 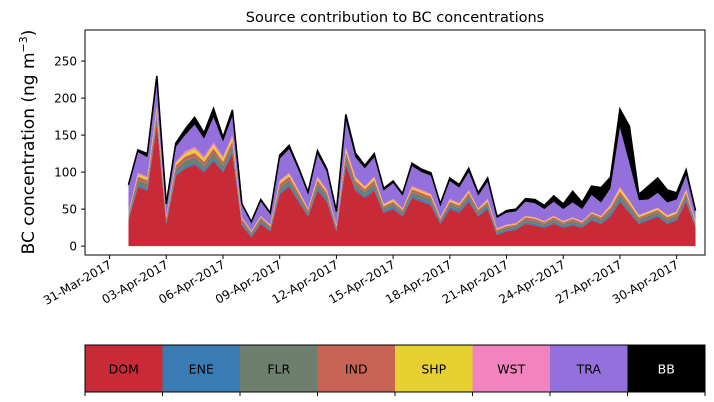 What do you see at coordinates (73, 247) in the screenshot?
I see `y-tick-label: 0` at bounding box center [73, 247].